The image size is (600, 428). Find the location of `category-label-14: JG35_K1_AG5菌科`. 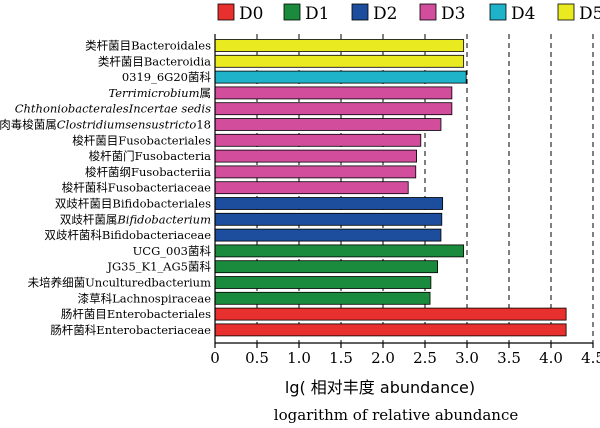

category-label-14: JG35_K1_AG5菌科 is located at coordinates (158, 267).